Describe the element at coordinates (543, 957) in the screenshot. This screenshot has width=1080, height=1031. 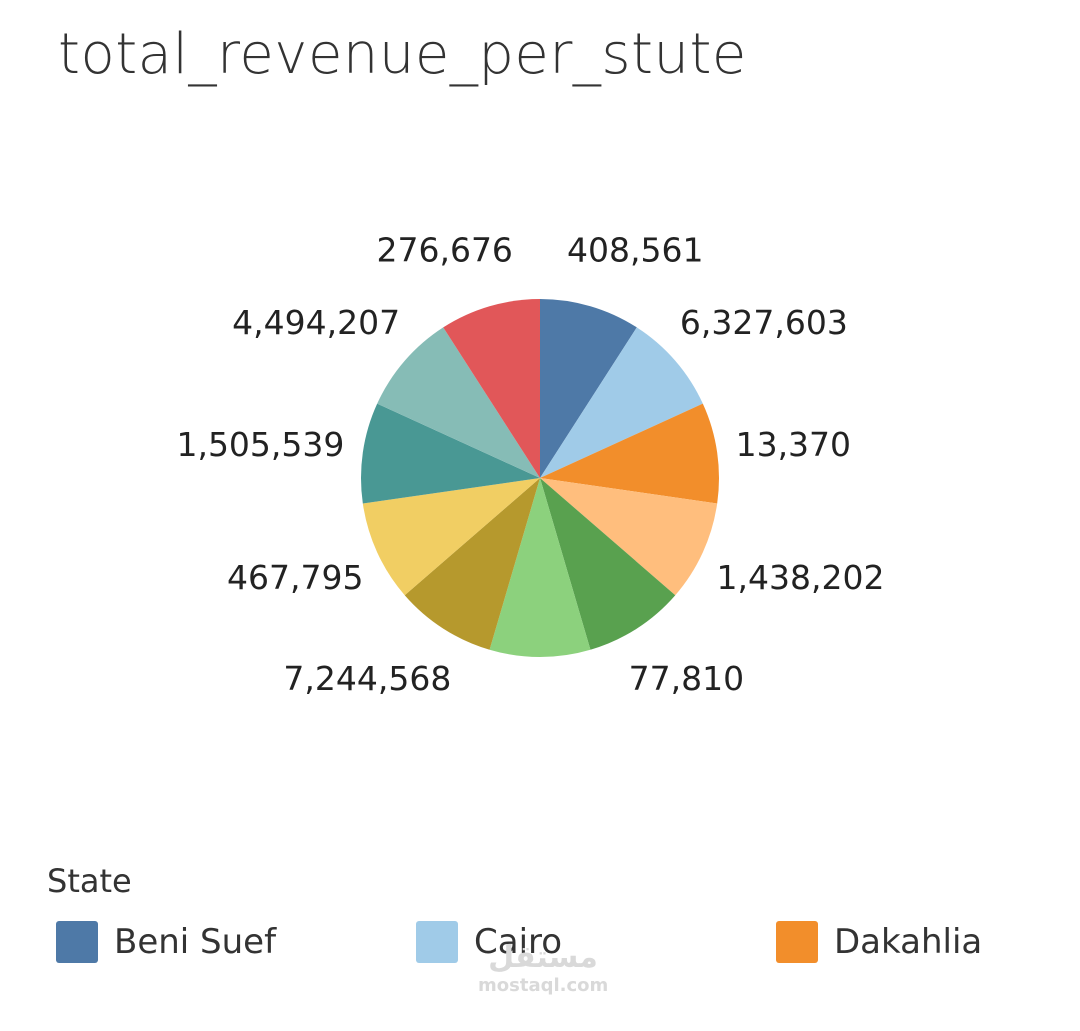
I see `watermark-logo: مستقل` at that location.